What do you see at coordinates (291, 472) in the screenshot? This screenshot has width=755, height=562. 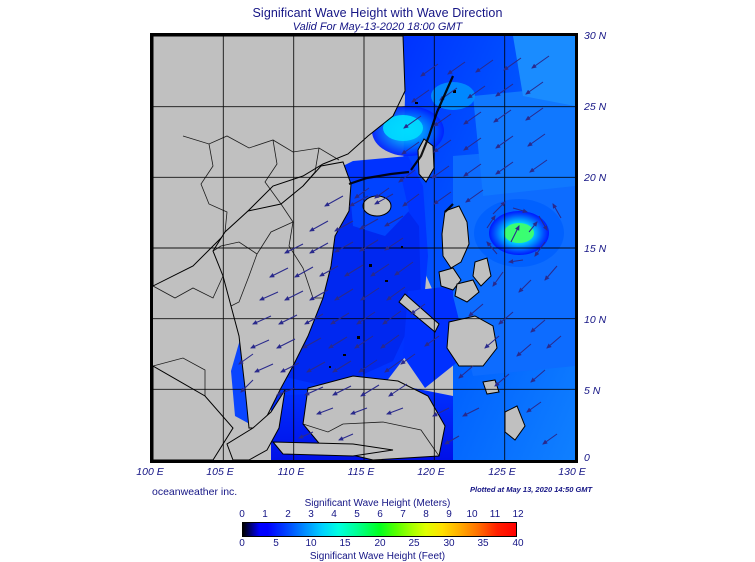 I see `x-tick-2: 110 E` at bounding box center [291, 472].